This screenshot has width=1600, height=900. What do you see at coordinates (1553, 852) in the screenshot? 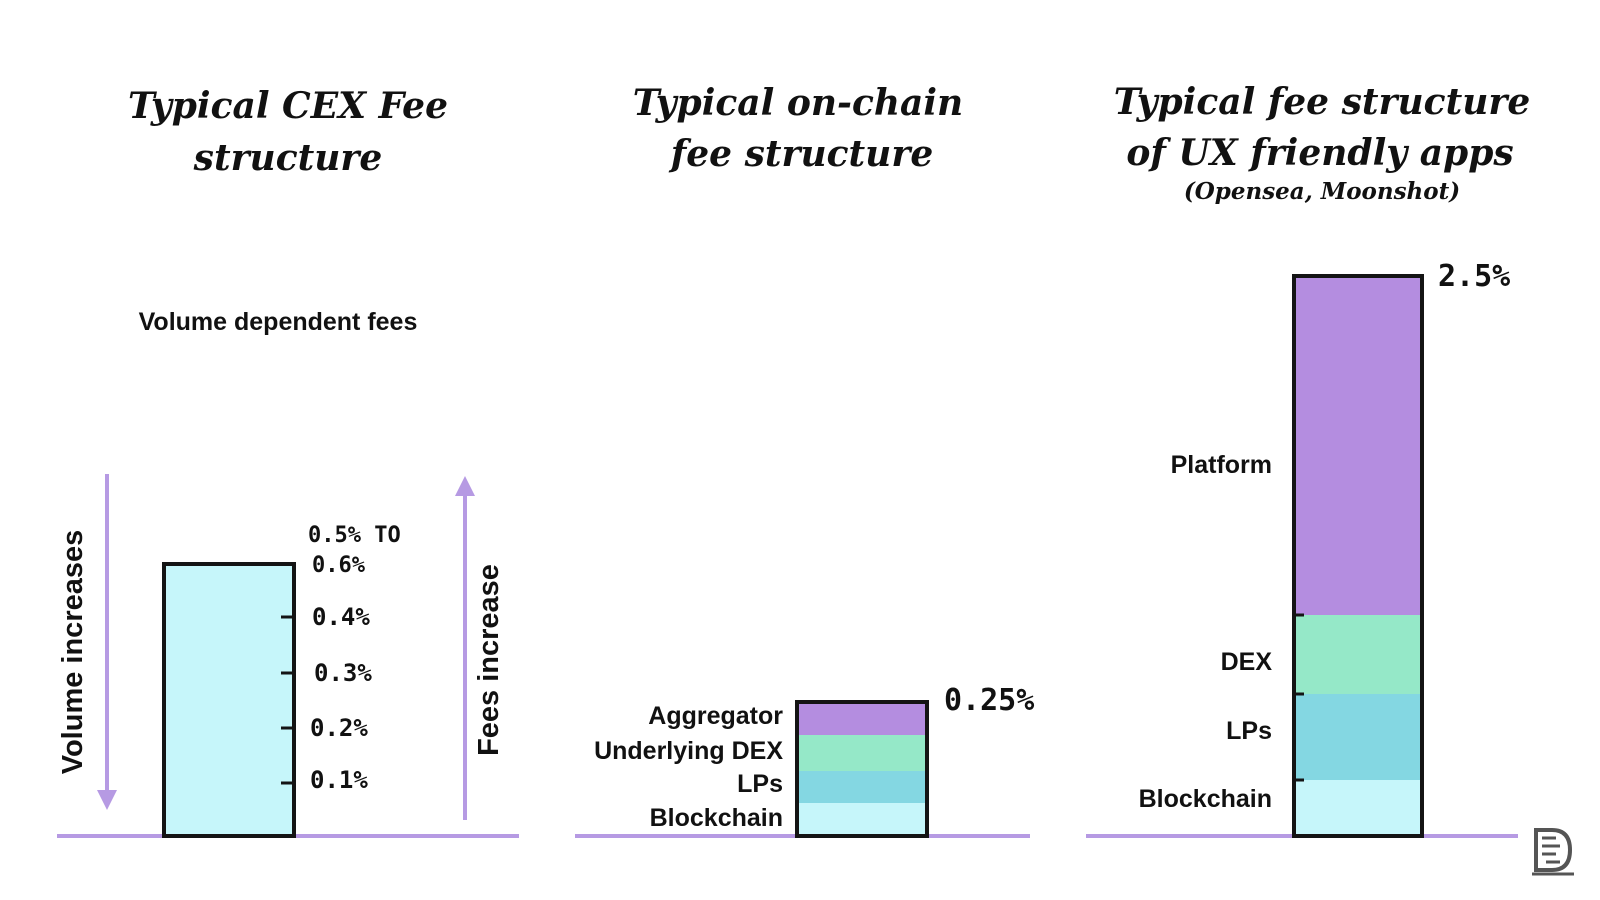
I see `publisher-logo-icon` at bounding box center [1553, 852].